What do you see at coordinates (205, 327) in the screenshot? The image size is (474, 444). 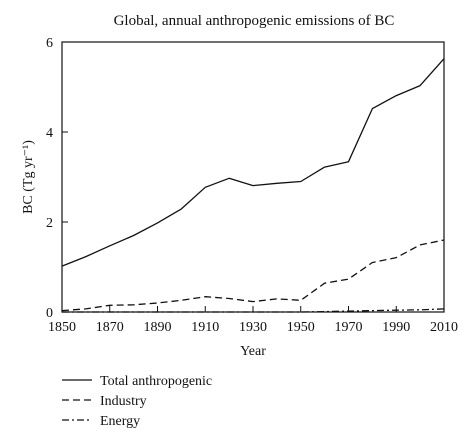 I see `x-tick-label: 1910` at bounding box center [205, 327].